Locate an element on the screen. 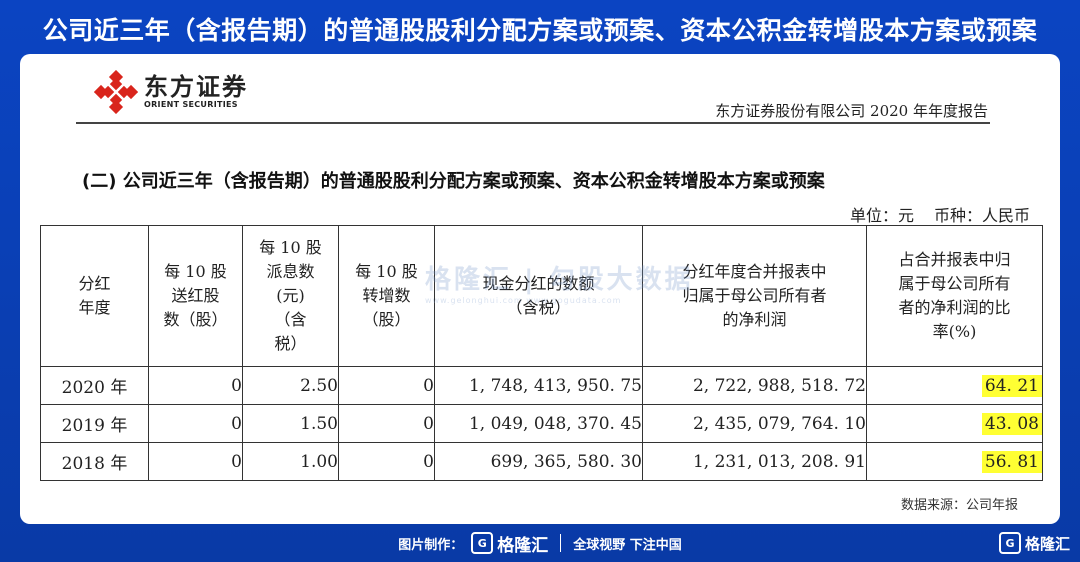 The image size is (1080, 562). ratio-highlight: 64. 21 is located at coordinates (1011, 385).